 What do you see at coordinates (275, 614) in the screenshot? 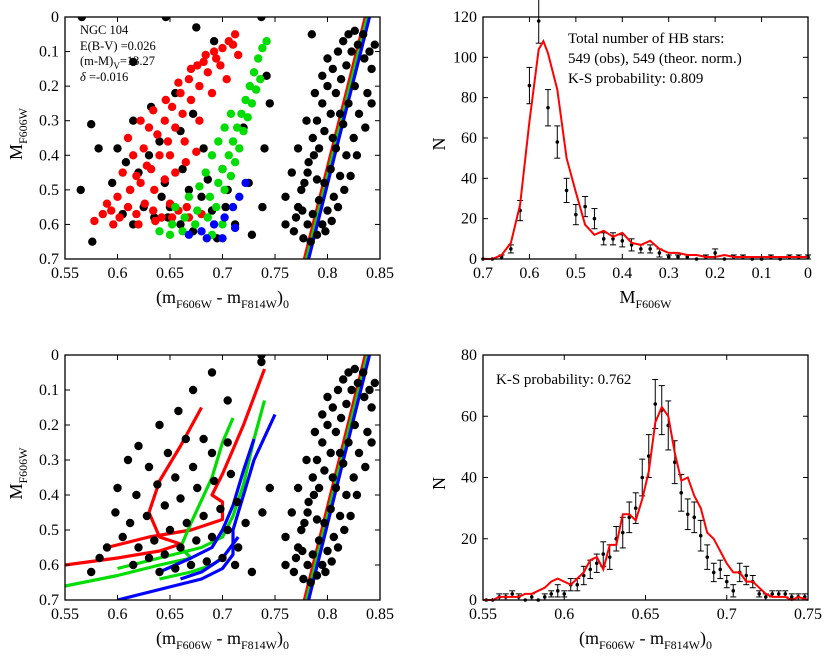
I see `bottom-left-xtick-label: 0.75` at bounding box center [275, 614].